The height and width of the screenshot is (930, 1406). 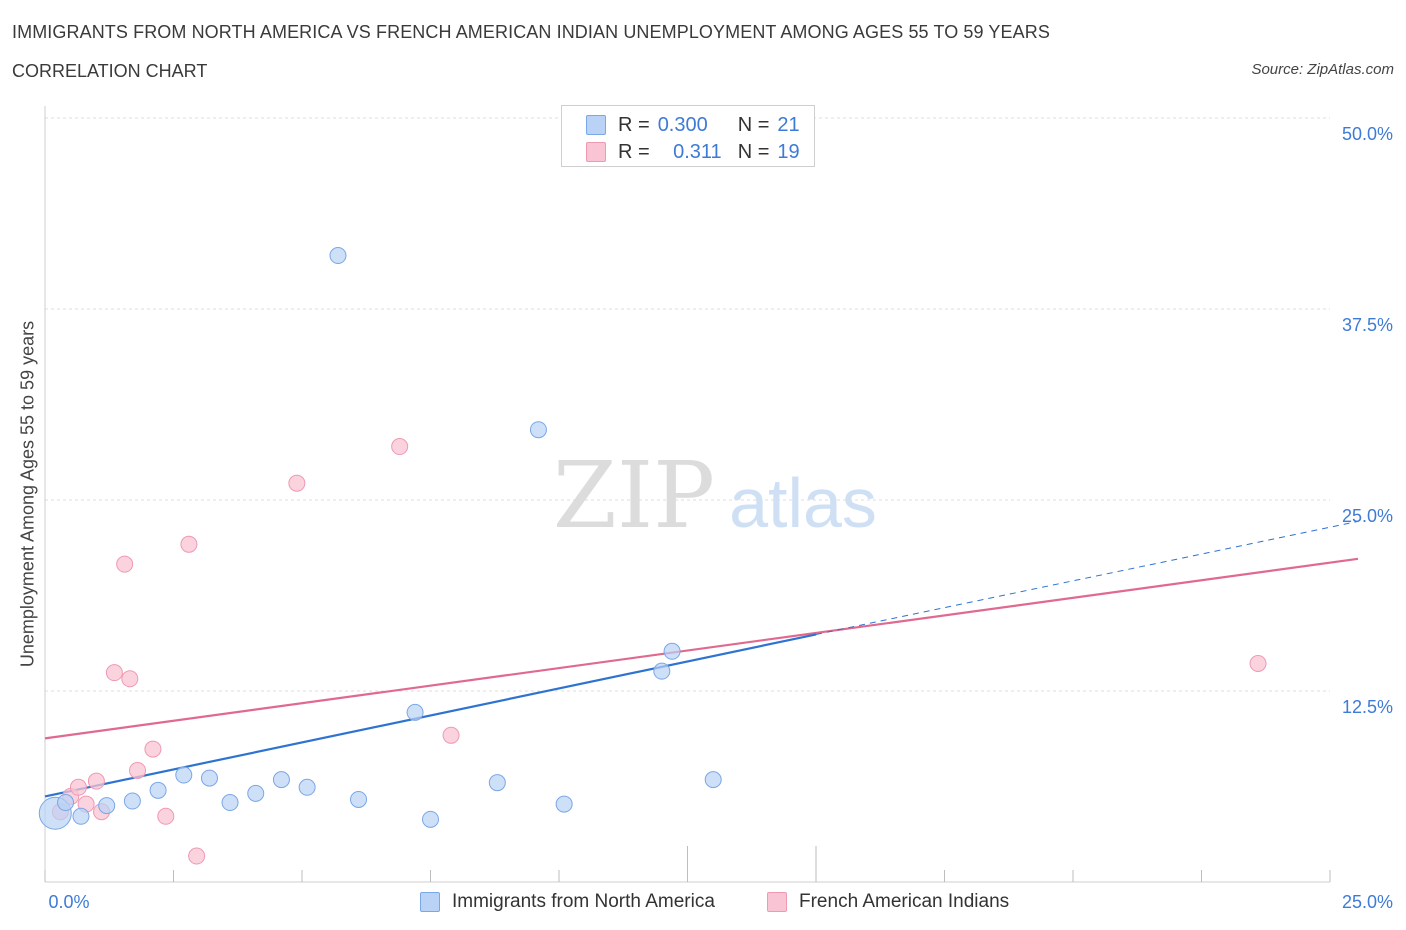 I want to click on bottom-legend-label: Immigrants from North America, so click(x=583, y=901).